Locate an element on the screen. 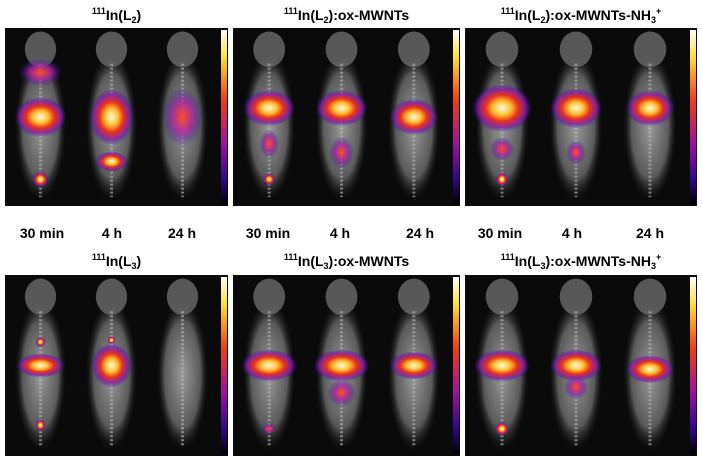 The image size is (702, 459). panel-title: 111In(L2) is located at coordinates (116, 15).